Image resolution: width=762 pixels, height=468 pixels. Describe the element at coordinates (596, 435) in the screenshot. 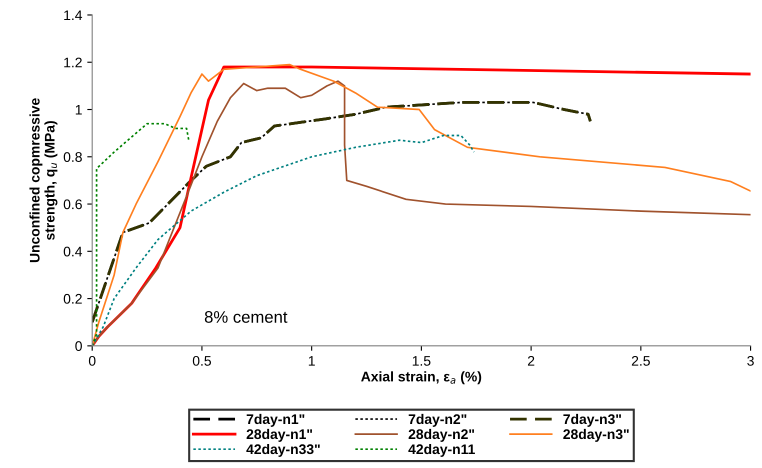

I see `legend-label: 28day-n3"` at that location.